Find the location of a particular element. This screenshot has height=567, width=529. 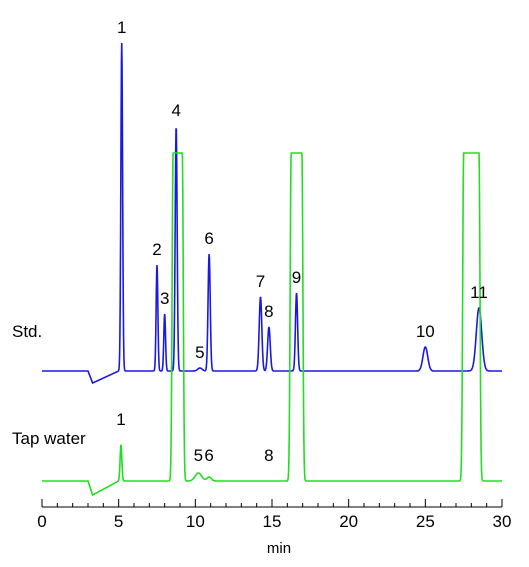

x-tick-label: 25 is located at coordinates (425, 521).